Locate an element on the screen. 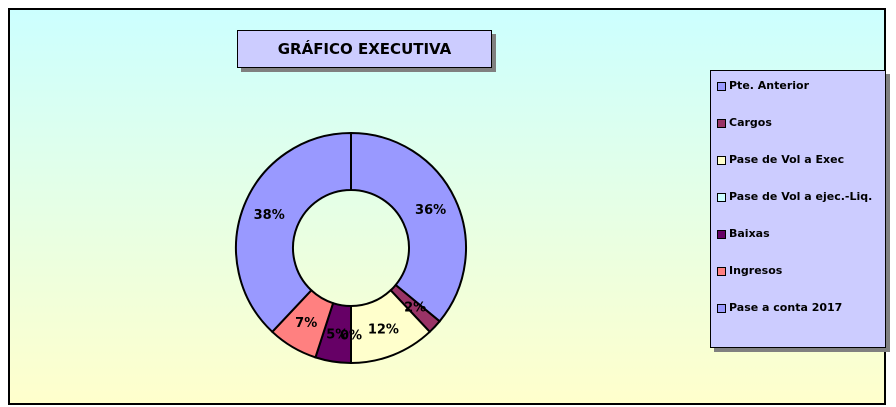 The image size is (896, 407). data-label: 36% is located at coordinates (430, 210).